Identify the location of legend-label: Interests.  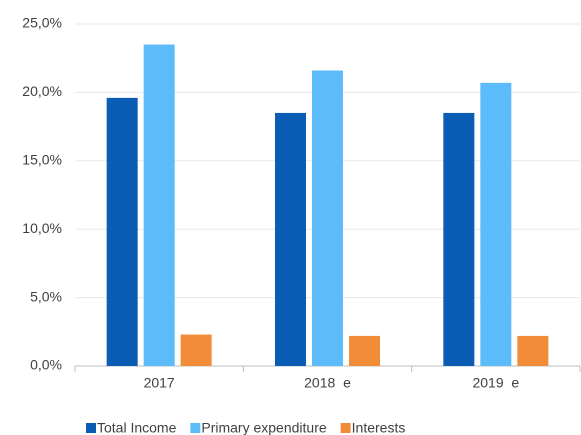
(379, 427).